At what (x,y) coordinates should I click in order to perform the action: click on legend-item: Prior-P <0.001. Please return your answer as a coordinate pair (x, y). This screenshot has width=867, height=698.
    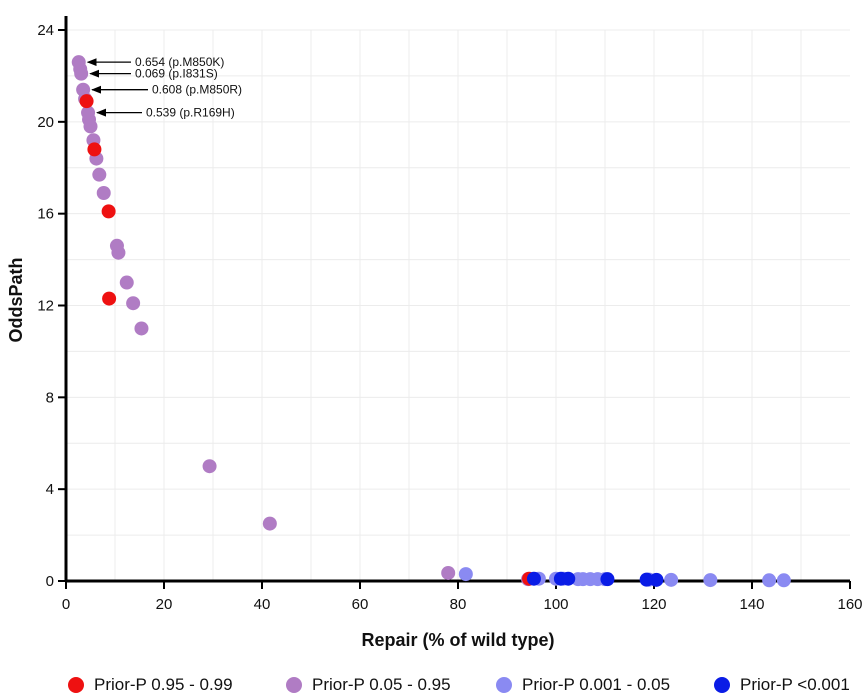
    Looking at the image, I should click on (782, 685).